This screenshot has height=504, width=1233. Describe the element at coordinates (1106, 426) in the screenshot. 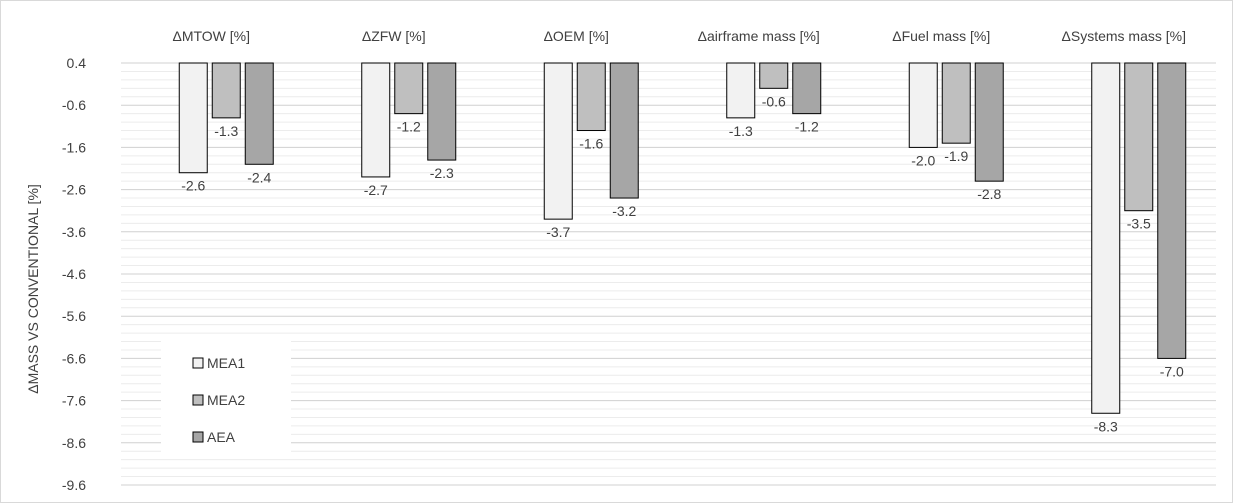

I see `data-label: -8.3` at that location.